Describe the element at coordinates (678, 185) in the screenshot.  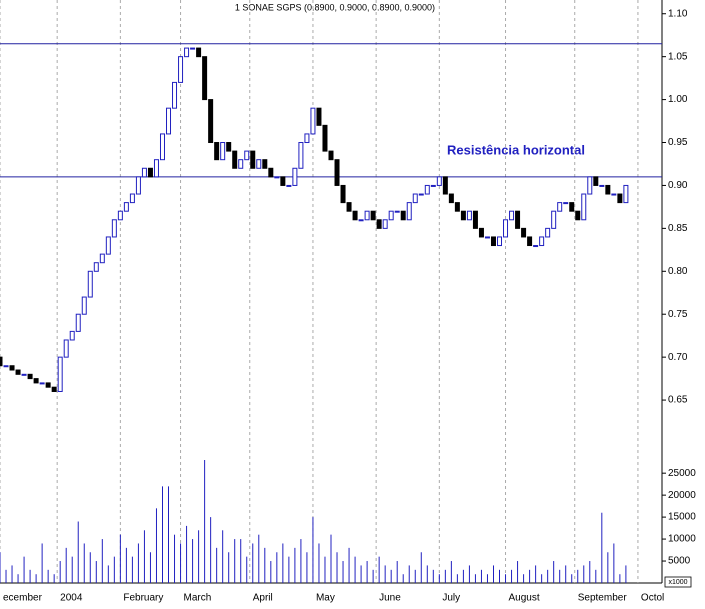
I see `y-tick-label: 0.90` at that location.